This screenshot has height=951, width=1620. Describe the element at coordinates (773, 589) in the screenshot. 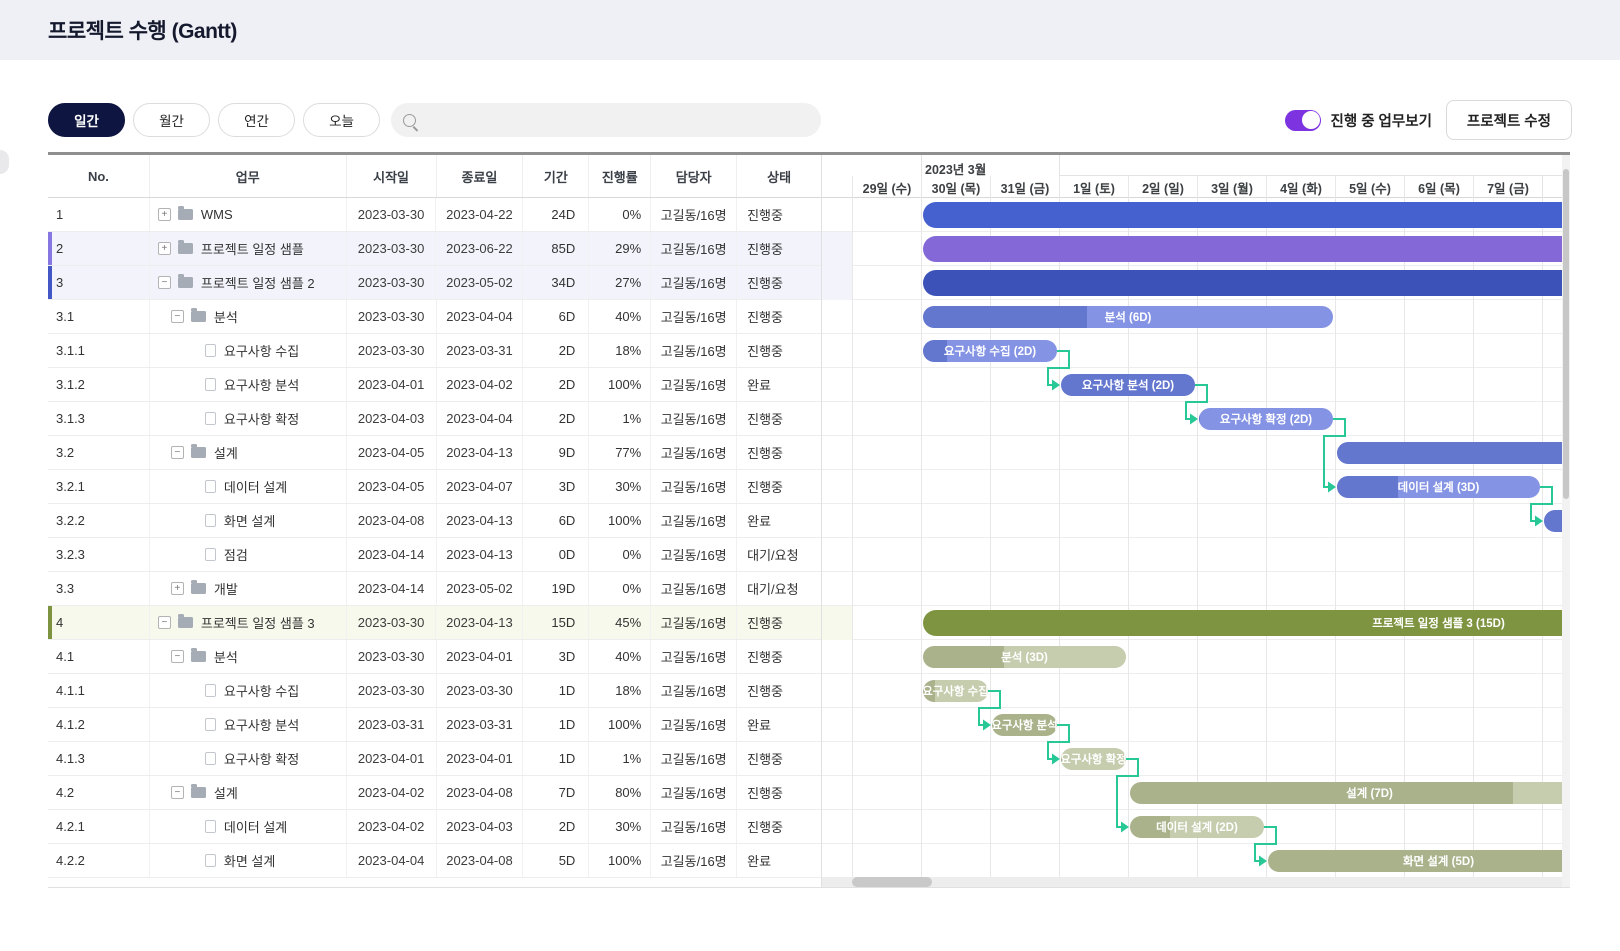

I see `cell-st: 대기/요청` at that location.